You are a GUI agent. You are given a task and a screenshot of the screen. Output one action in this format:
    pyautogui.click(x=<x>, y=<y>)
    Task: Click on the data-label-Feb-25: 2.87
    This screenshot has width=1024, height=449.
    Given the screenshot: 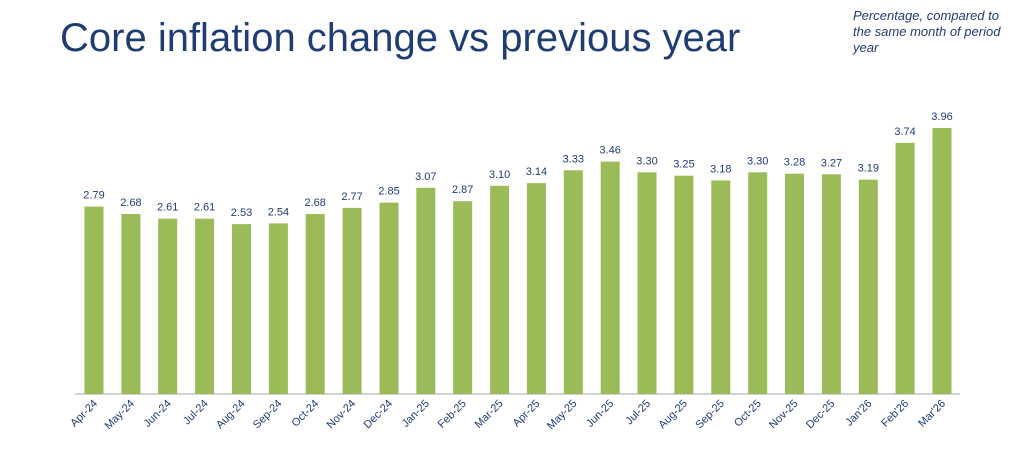 What is the action you would take?
    pyautogui.click(x=462, y=190)
    